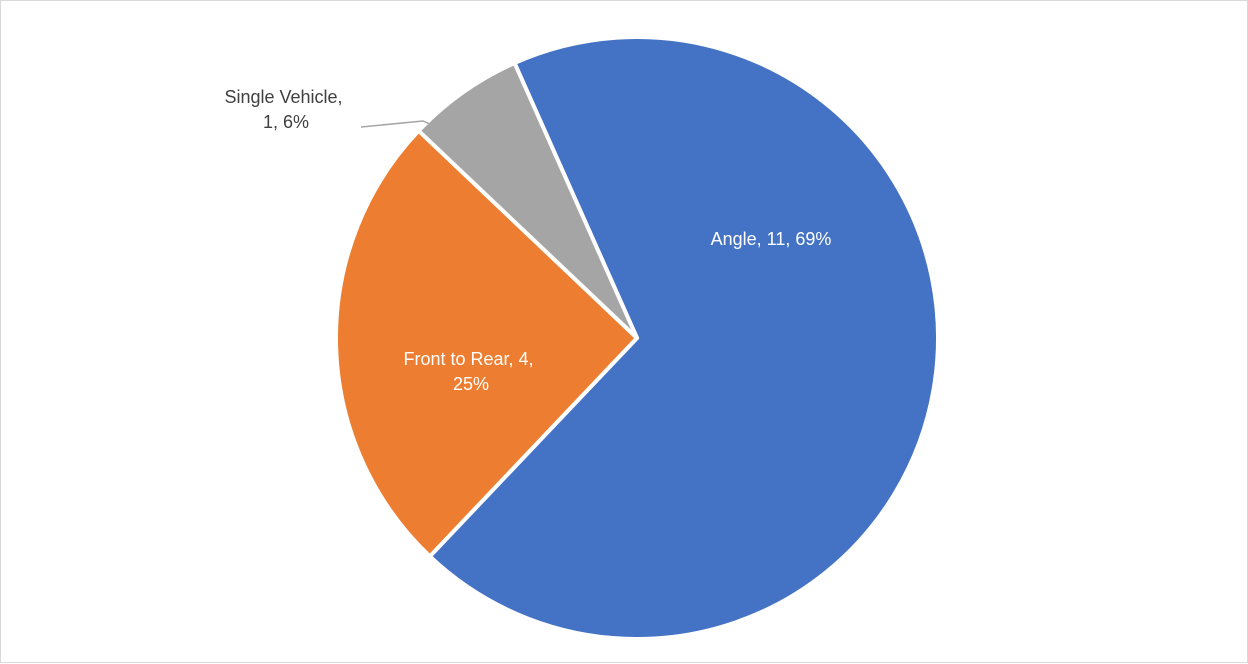  What do you see at coordinates (470, 371) in the screenshot?
I see `data-label-front-to-rear: Front to Rear, 4, 25%` at bounding box center [470, 371].